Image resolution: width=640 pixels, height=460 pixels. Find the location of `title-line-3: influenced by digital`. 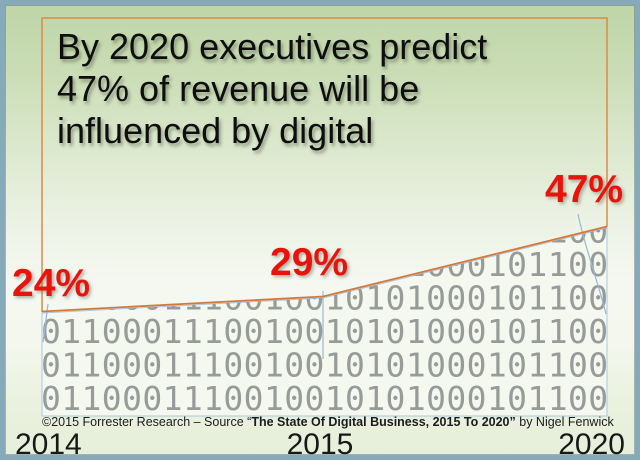

title-line-3: influenced by digital is located at coordinates (215, 130).